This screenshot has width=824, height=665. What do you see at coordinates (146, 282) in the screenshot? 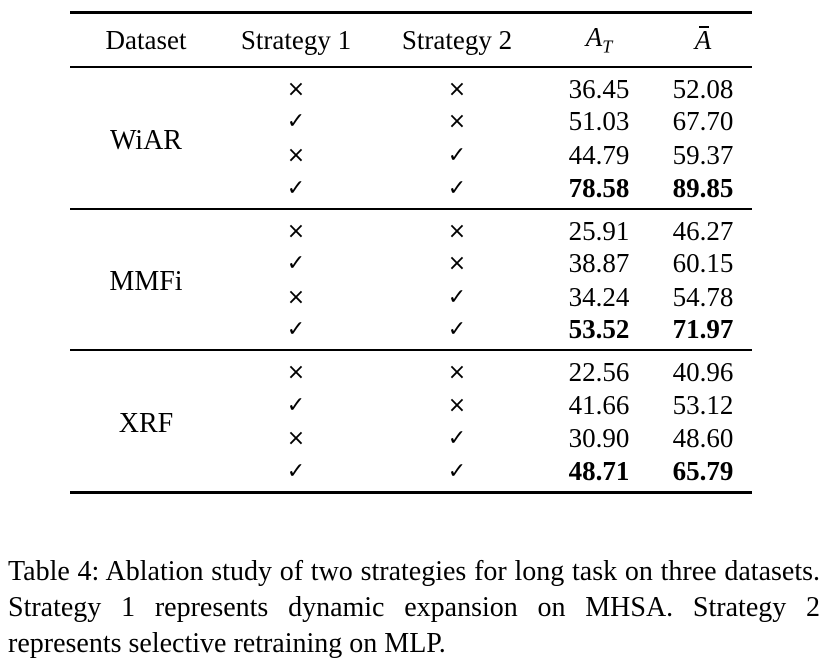
I see `dataset-name: MMFi` at bounding box center [146, 282].